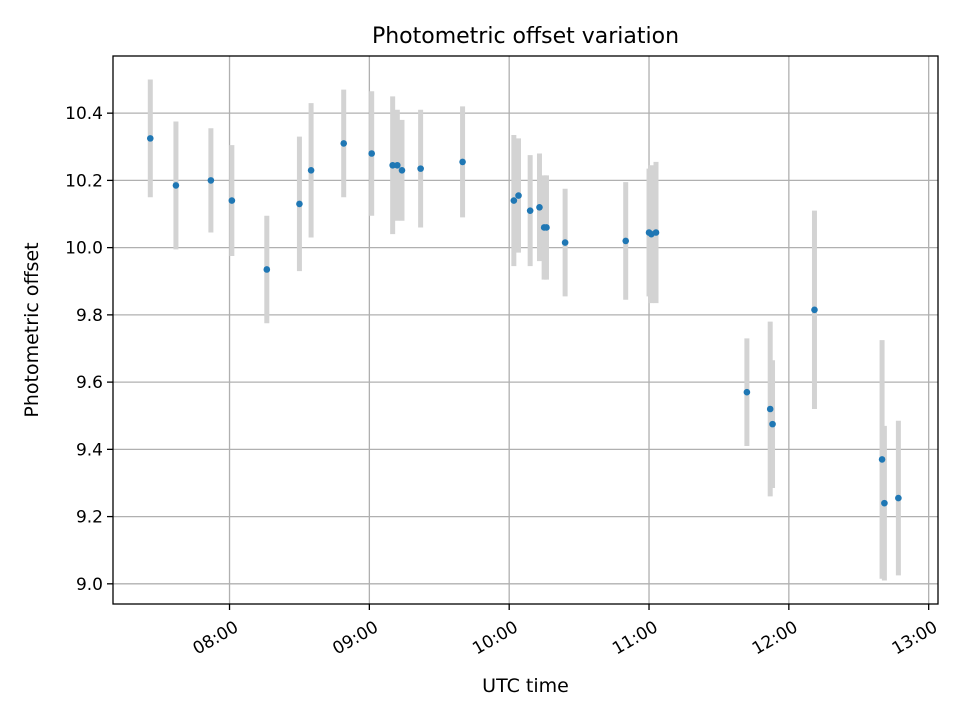 This screenshot has width=960, height=725. I want to click on x-tick-label: 12:00, so click(775, 638).